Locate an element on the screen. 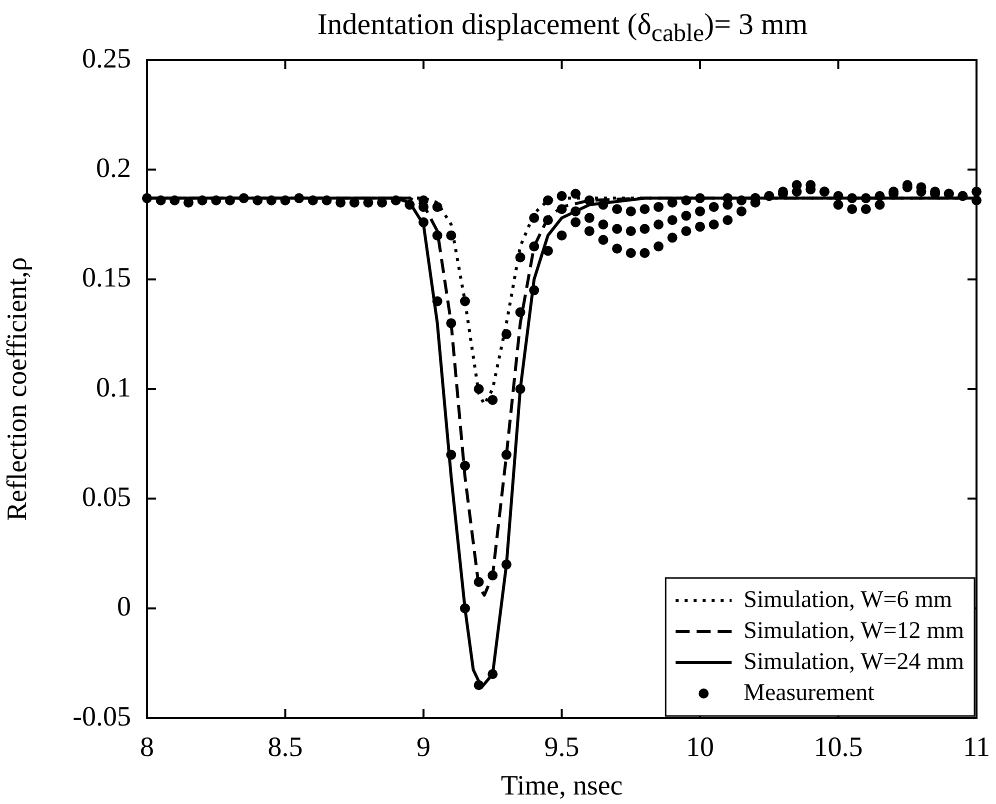 The image size is (996, 804). x-tick-label: 8 is located at coordinates (147, 748).